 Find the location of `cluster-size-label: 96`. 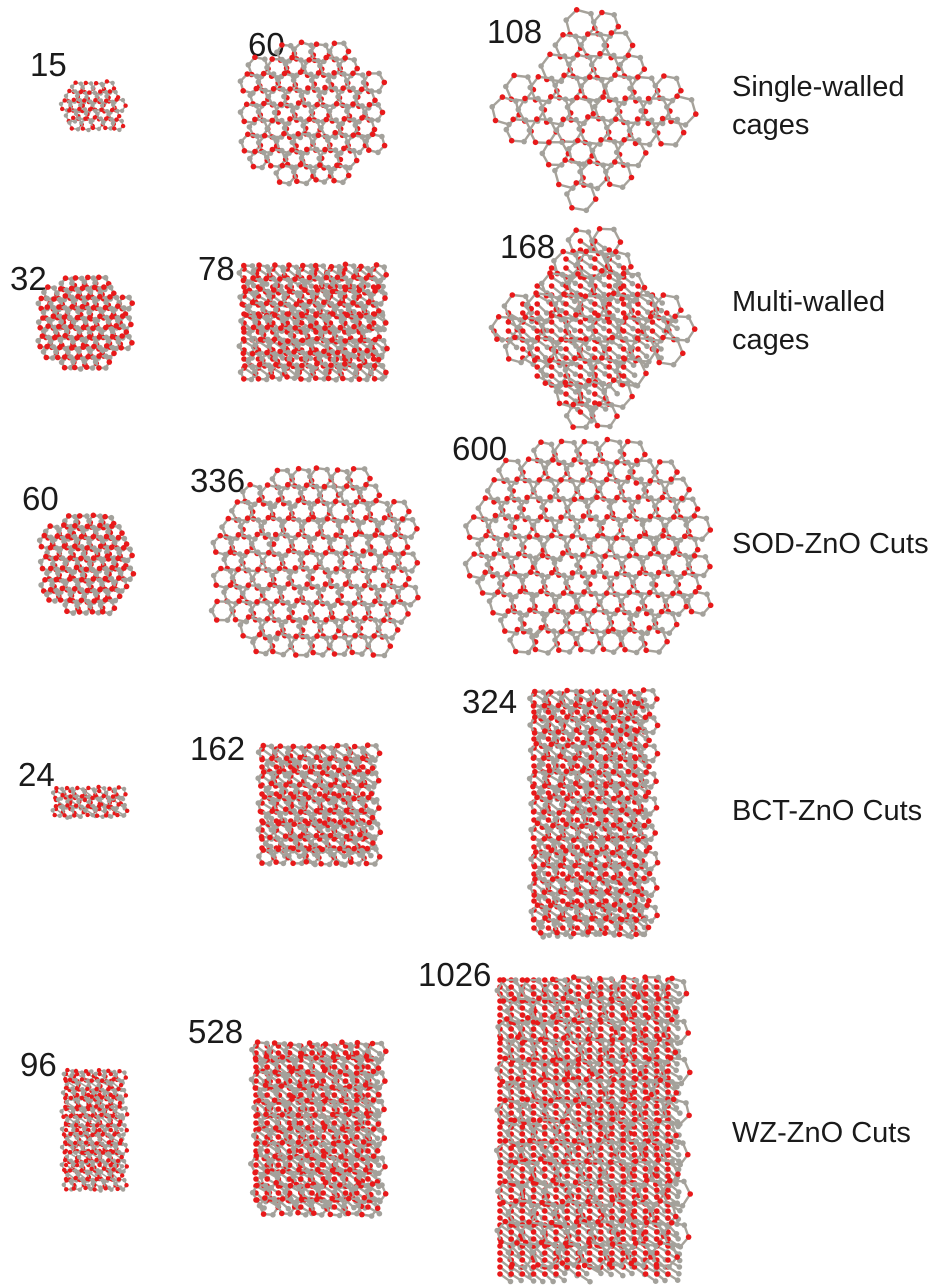

cluster-size-label: 96 is located at coordinates (38, 1064).